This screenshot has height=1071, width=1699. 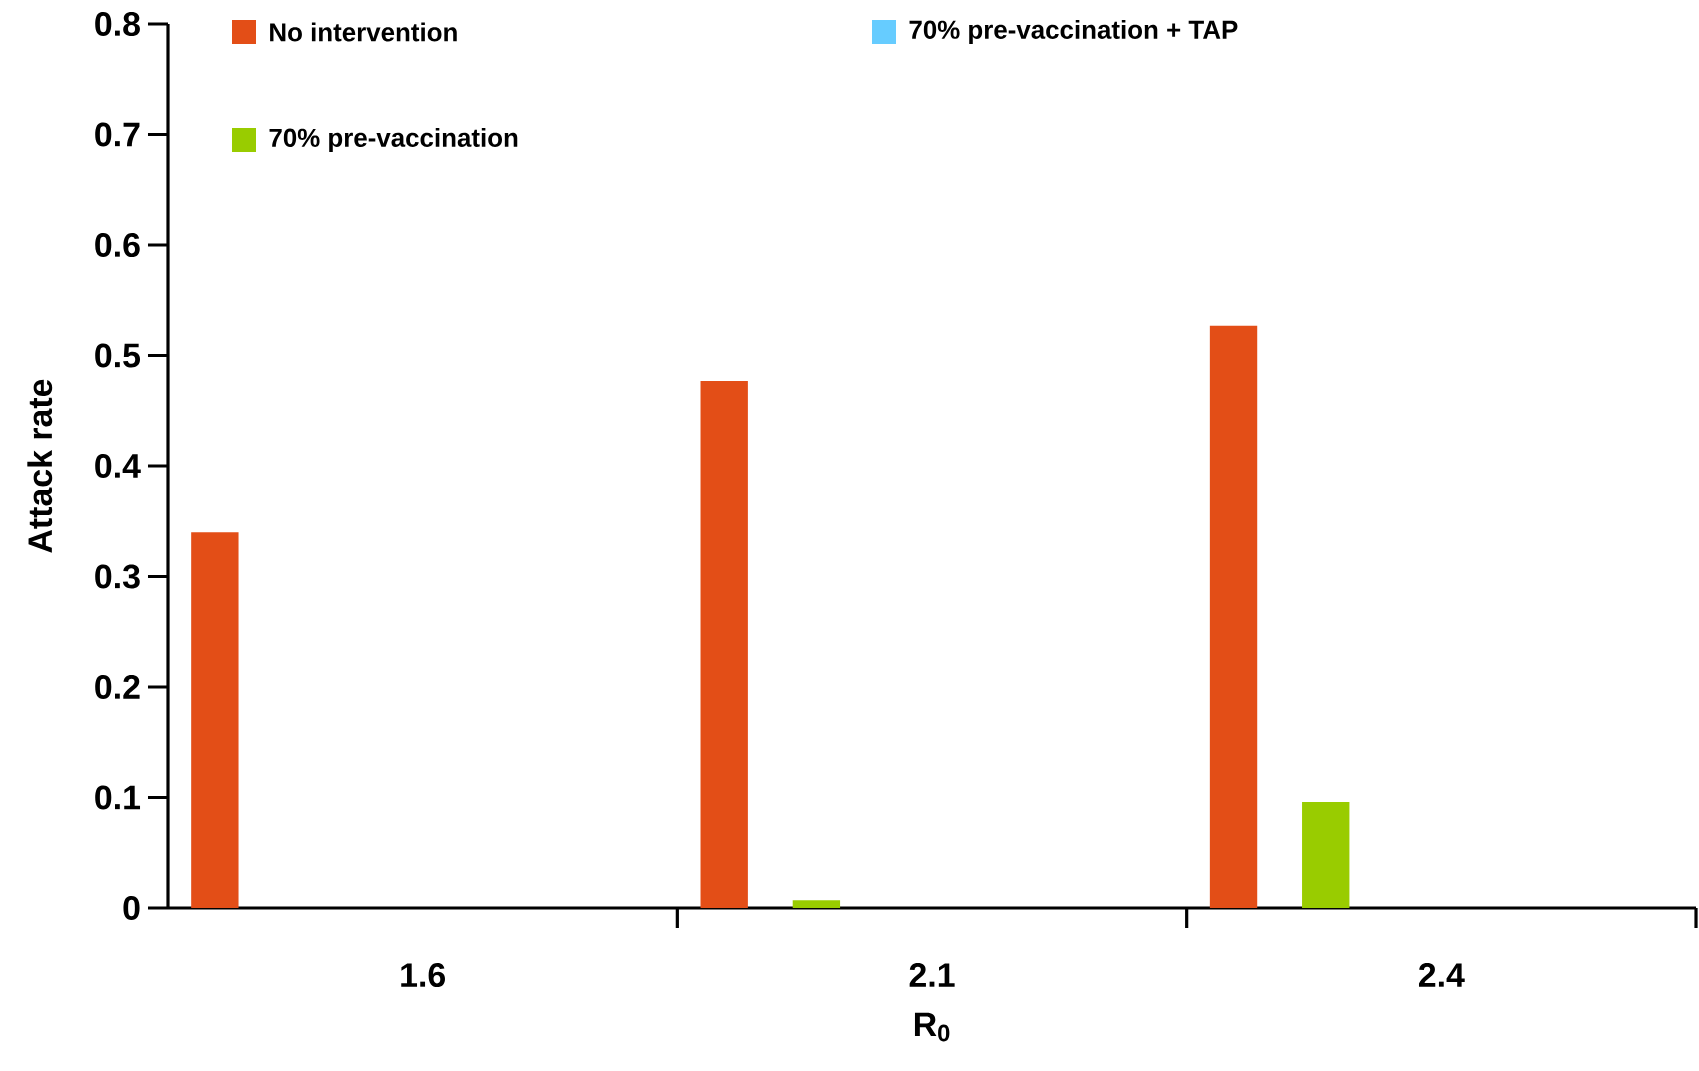 What do you see at coordinates (117, 576) in the screenshot?
I see `y-tick-label: 0.3` at bounding box center [117, 576].